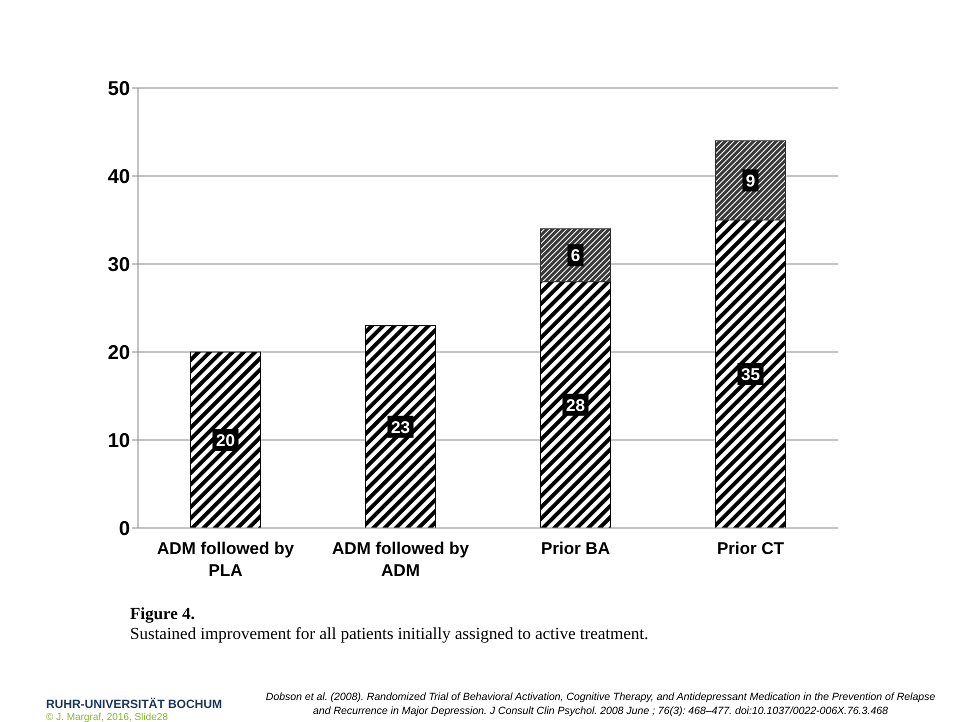 This screenshot has width=955, height=722. Describe the element at coordinates (600, 704) in the screenshot. I see `text: Dobson et al. (2008). Randomized Trial of Behavioral Activation, Cognitive Therapy, and Antidepressant Medication in the Prevention of Relapse and Recurrence in Major Depression. J Consult Clin Psychol. 2008 June ; 76(3): 468–477. doi:10.1037/0022-006X.76.3.468` at that location.